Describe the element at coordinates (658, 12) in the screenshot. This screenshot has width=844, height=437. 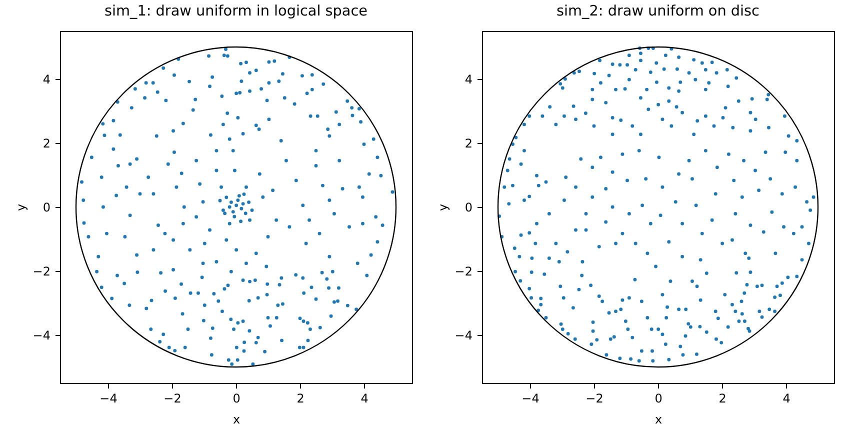
I see `chart-title: sim_2: draw uniform on disc` at that location.